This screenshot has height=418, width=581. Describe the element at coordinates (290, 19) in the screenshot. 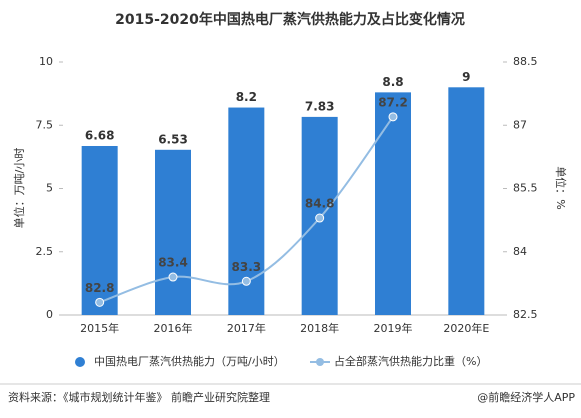

I see `chart-title: 2015-2020年中国热电厂蒸汽供热能力及占比变化情况` at that location.